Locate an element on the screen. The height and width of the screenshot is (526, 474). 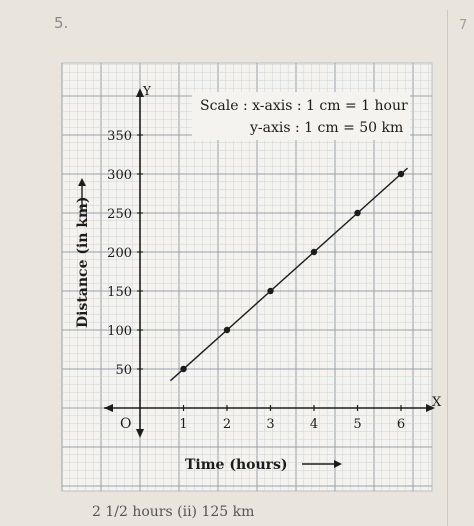
x-tick-label: 1 is located at coordinates (183, 424).